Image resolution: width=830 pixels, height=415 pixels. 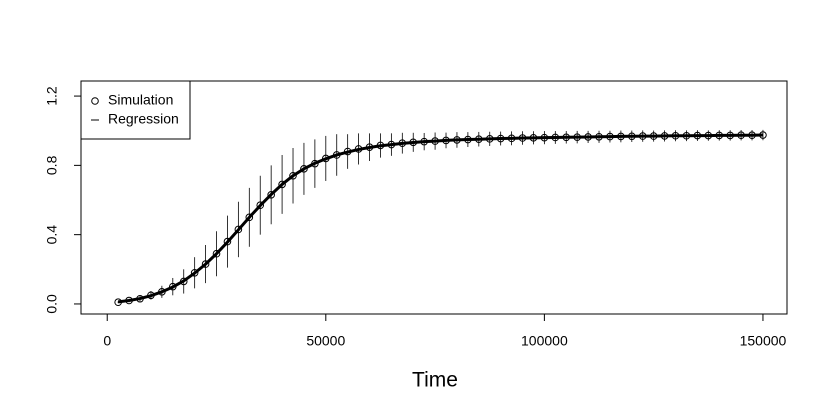 What do you see at coordinates (140, 100) in the screenshot?
I see `legend-label: Simulation` at bounding box center [140, 100].